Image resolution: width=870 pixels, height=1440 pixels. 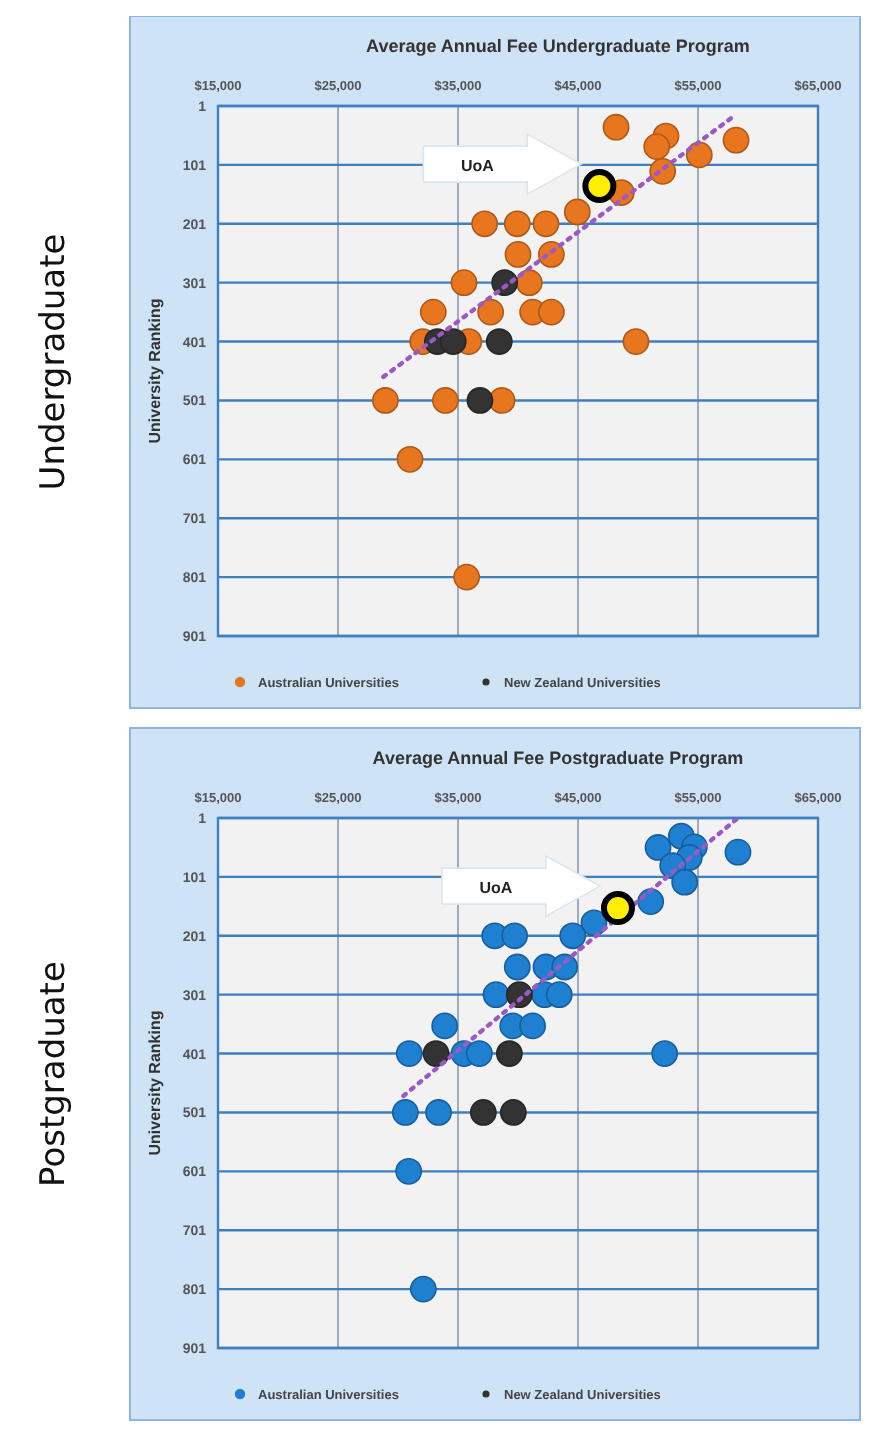 What do you see at coordinates (558, 46) in the screenshot?
I see `chart-title: Average Annual Fee Undergraduate Program` at bounding box center [558, 46].